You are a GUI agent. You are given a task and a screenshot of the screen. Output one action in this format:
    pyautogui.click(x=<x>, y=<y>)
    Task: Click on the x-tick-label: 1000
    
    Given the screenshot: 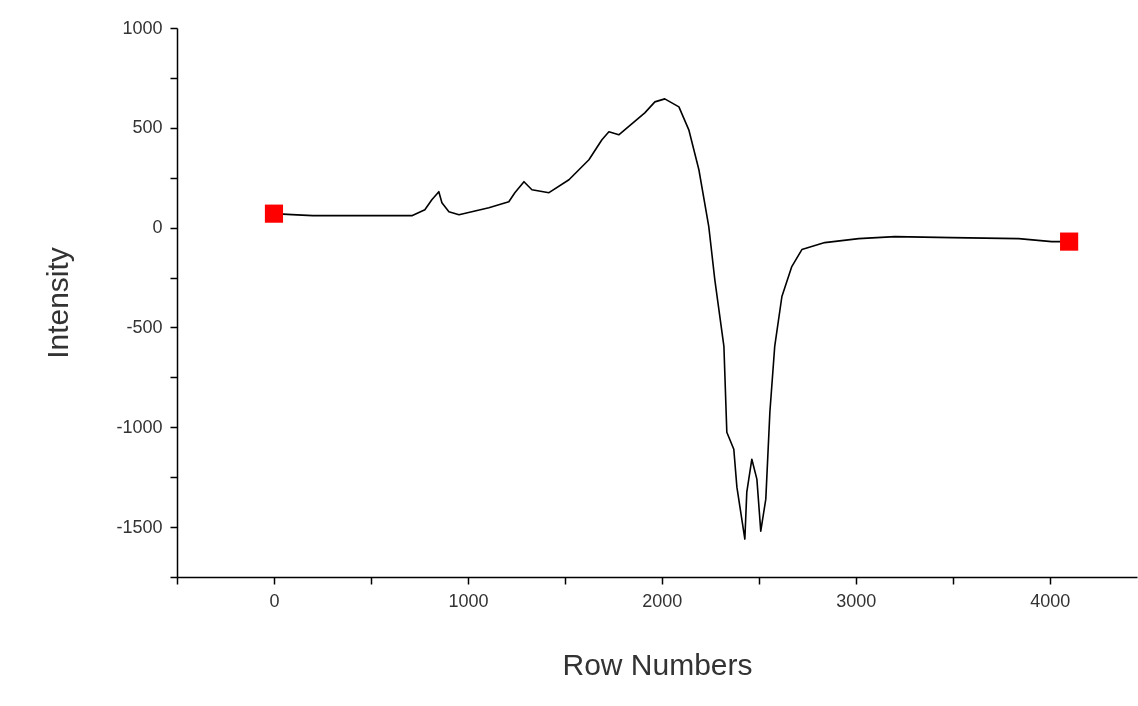 What is the action you would take?
    pyautogui.click(x=468, y=600)
    